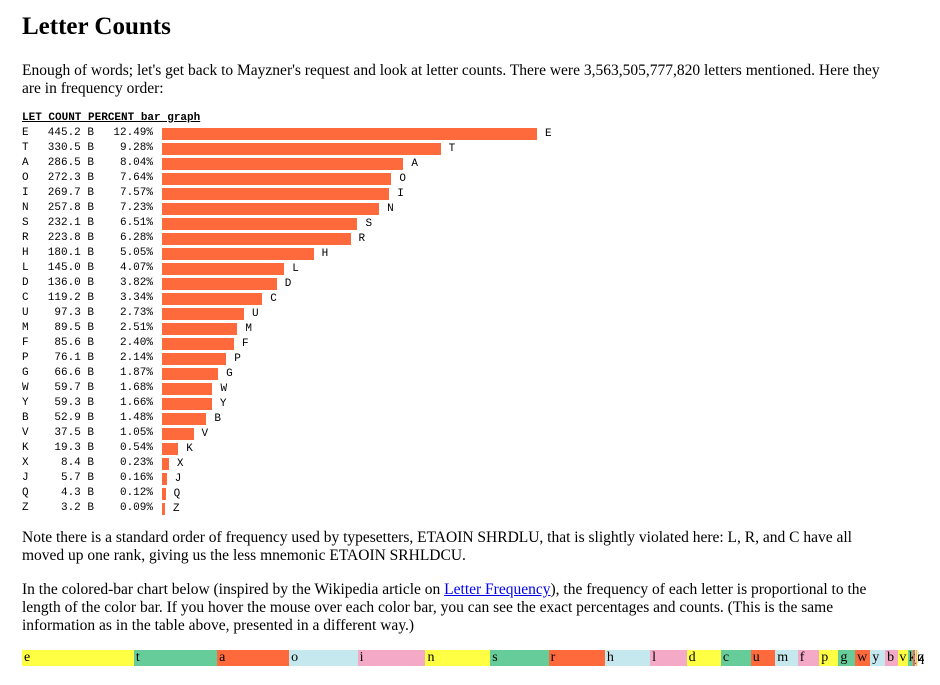 This screenshot has width=940, height=685. What do you see at coordinates (703, 658) in the screenshot?
I see `colored-bar-segment: d` at bounding box center [703, 658].